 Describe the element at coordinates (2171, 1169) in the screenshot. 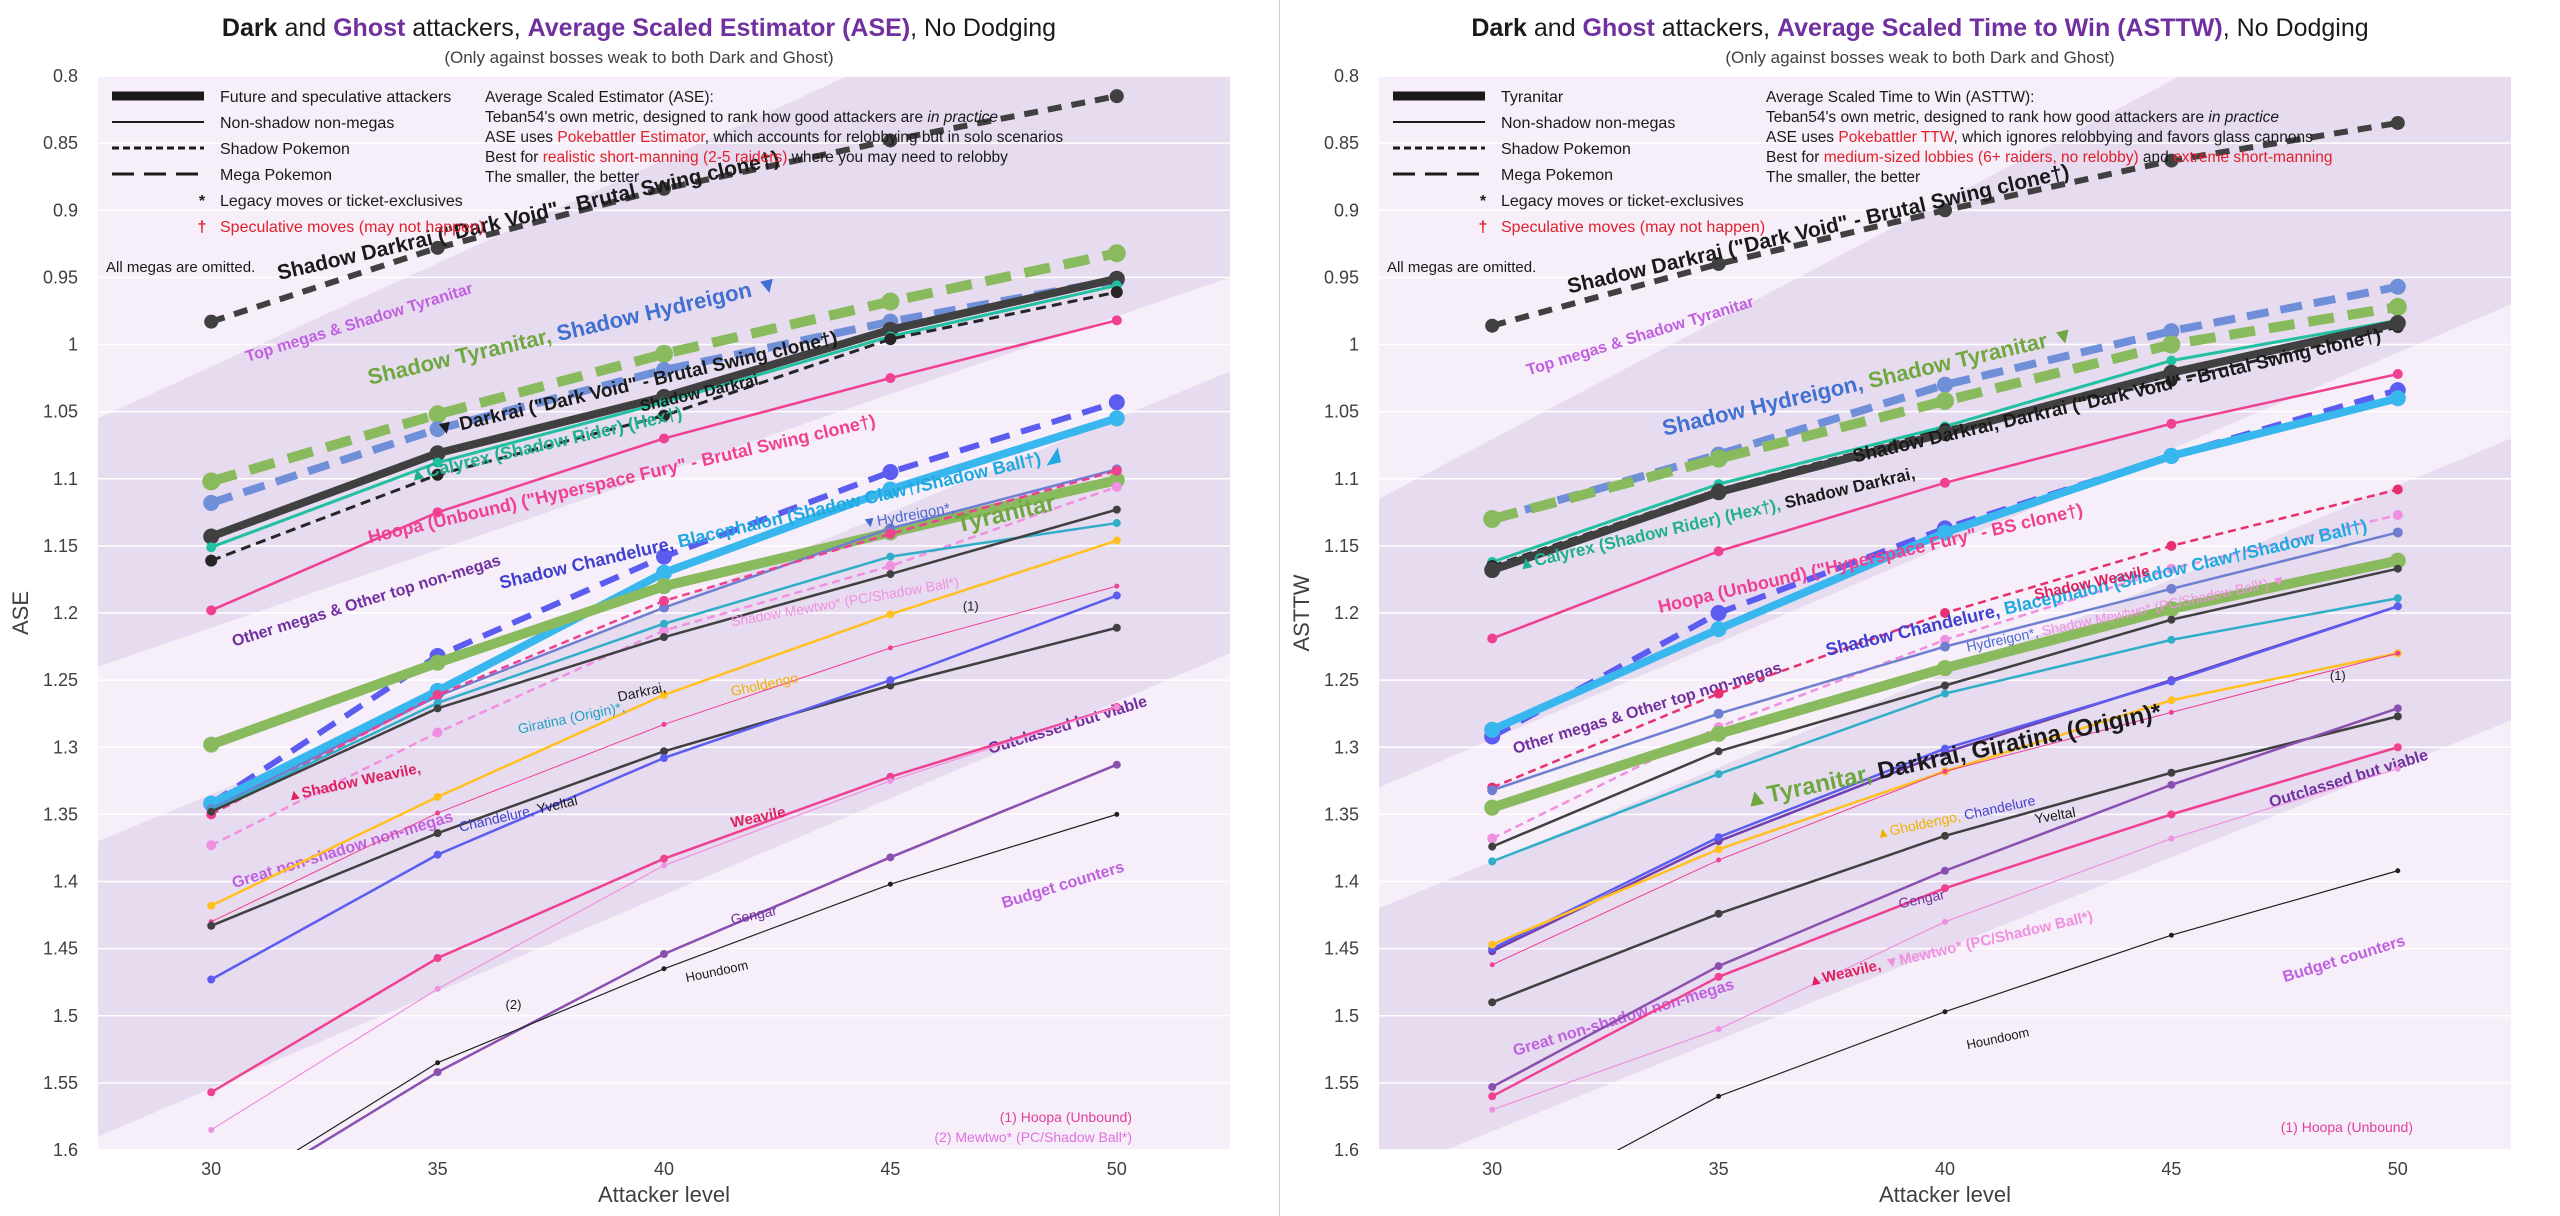

I see `x-tick-label: 45` at that location.